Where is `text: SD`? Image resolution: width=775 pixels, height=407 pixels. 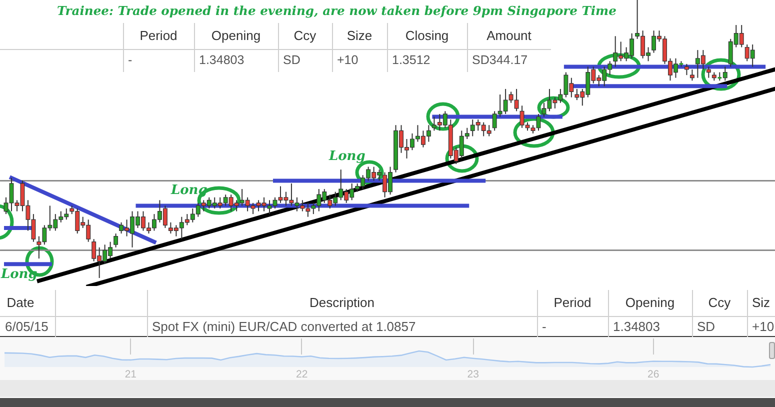
text: SD is located at coordinates (706, 326).